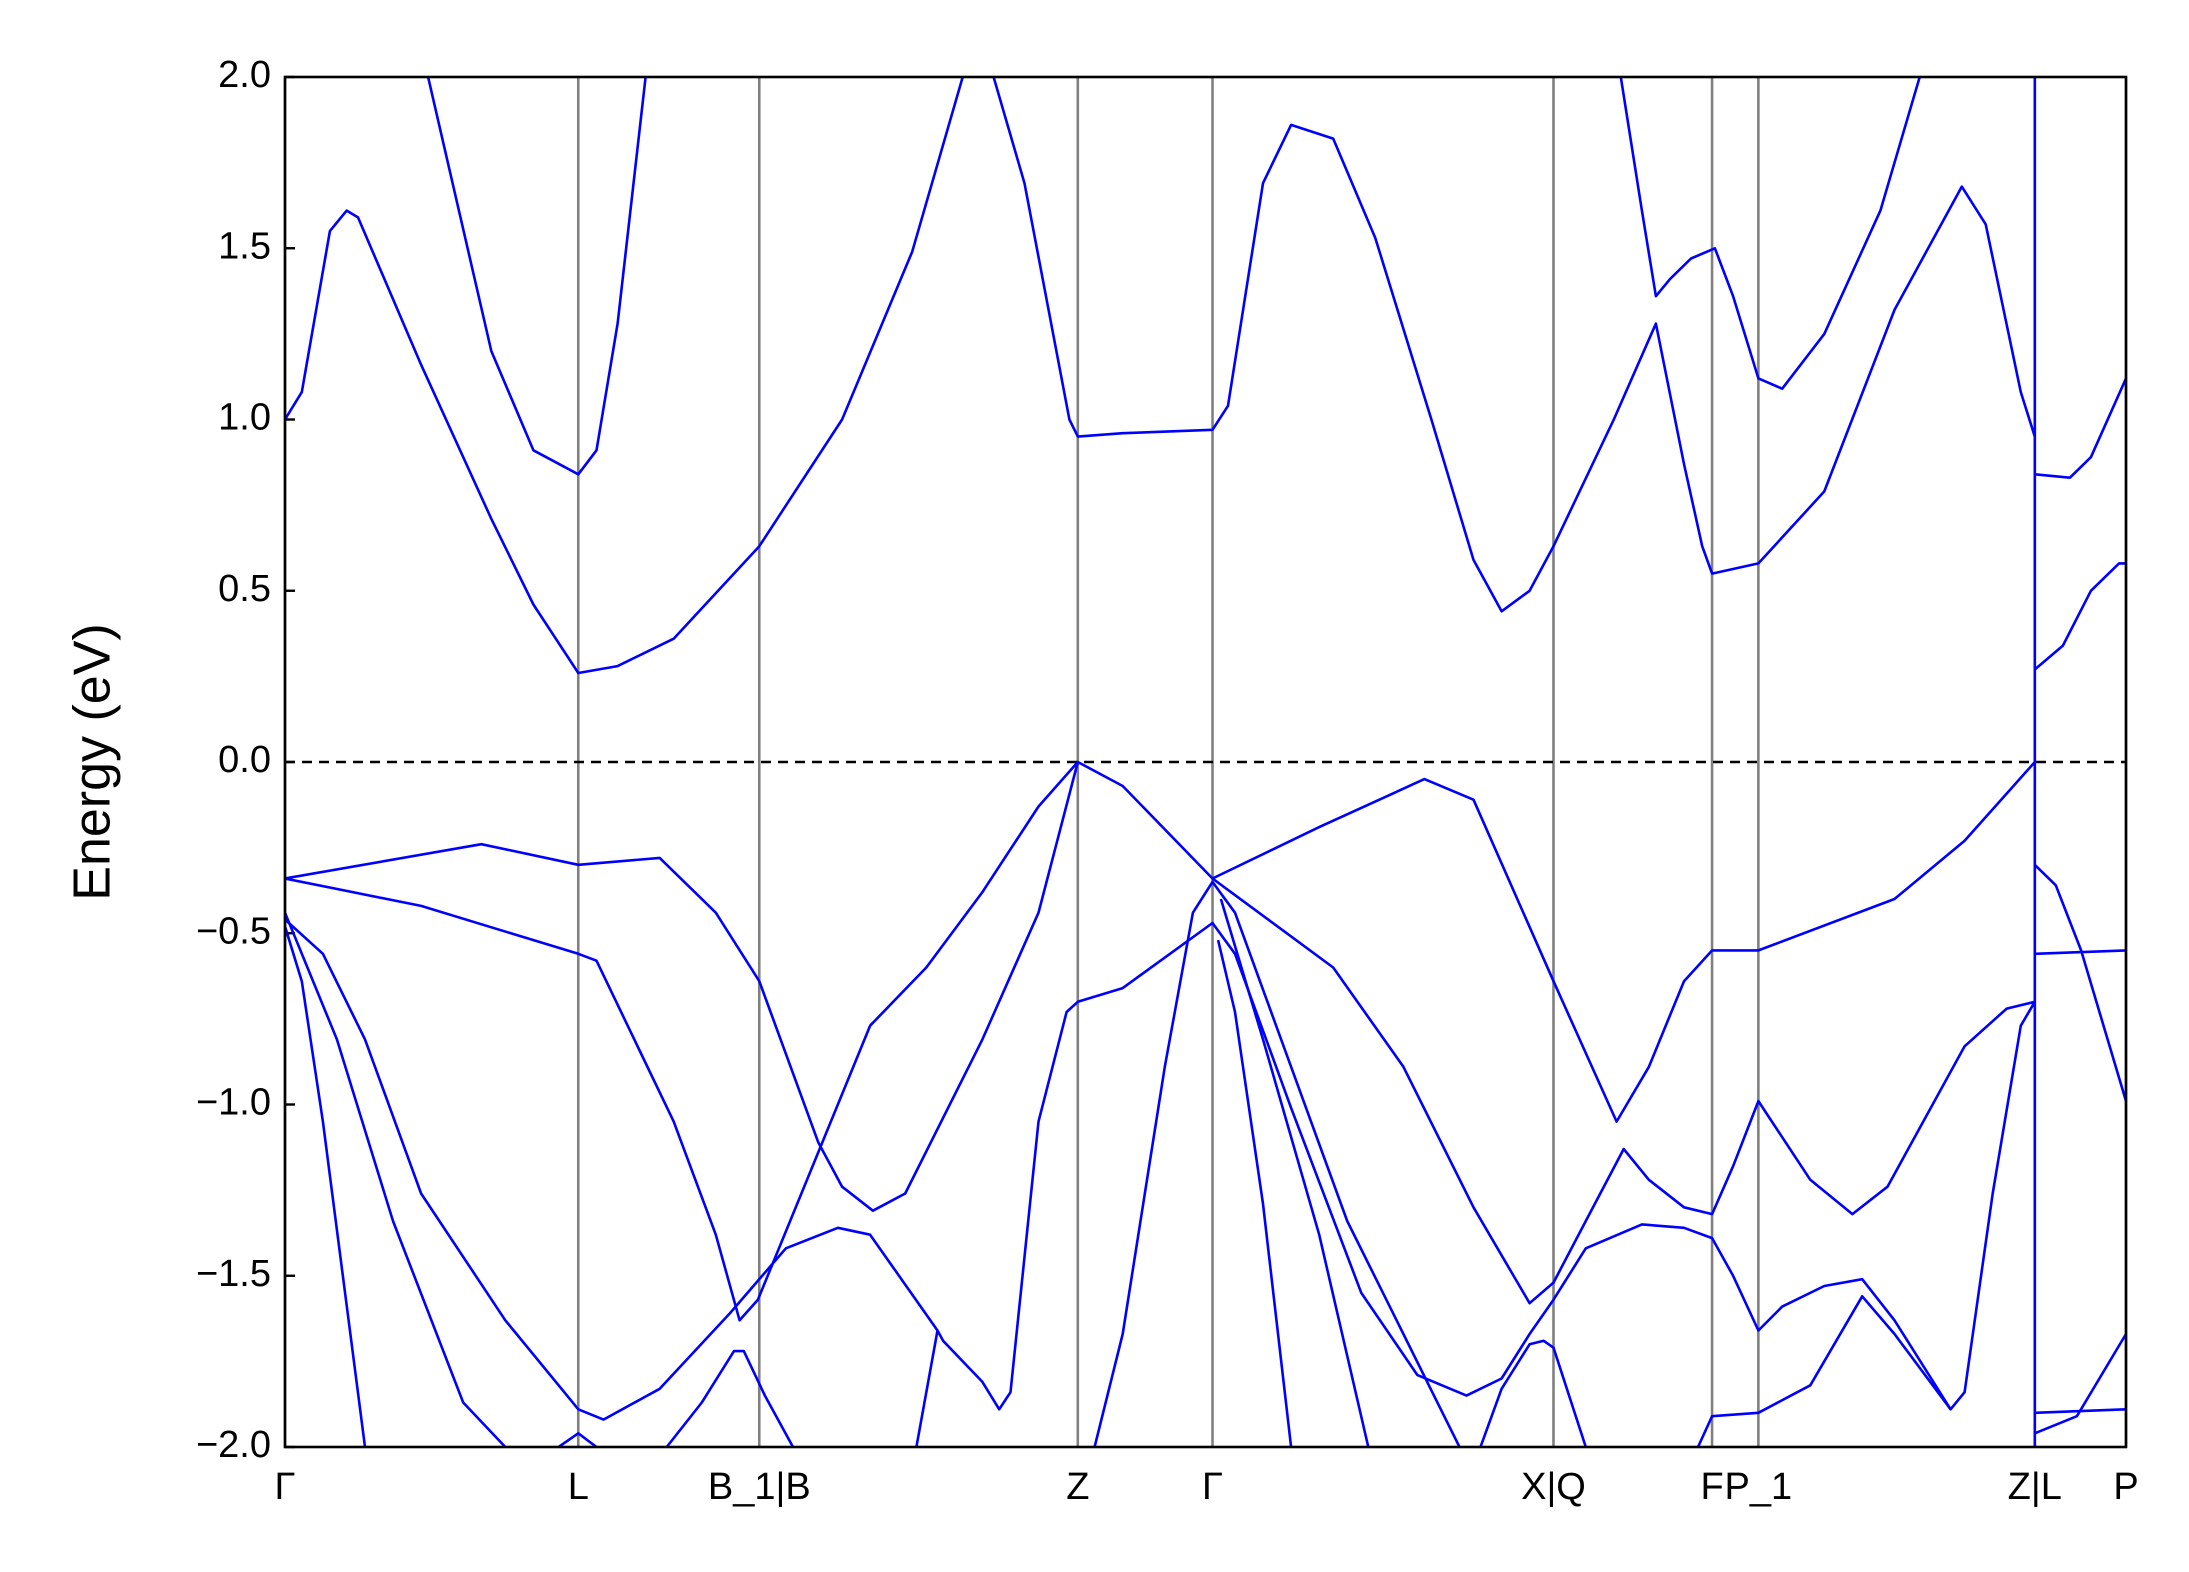 Image resolution: width=2189 pixels, height=1572 pixels. I want to click on x-tick-label: Z|L, so click(2035, 1487).